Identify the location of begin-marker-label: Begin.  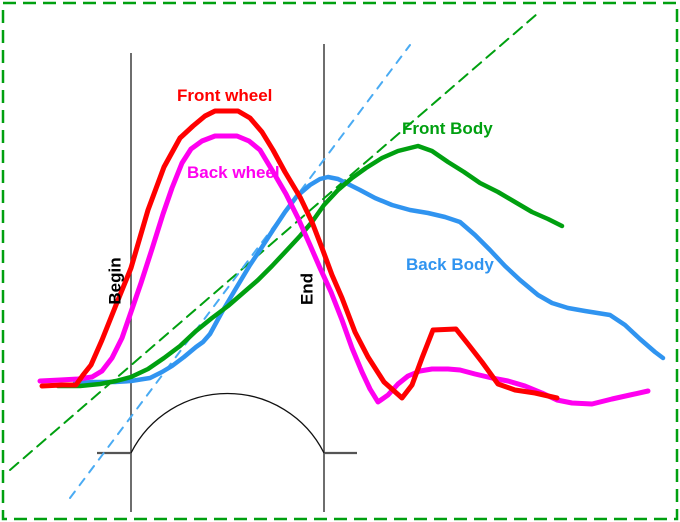
(115, 280).